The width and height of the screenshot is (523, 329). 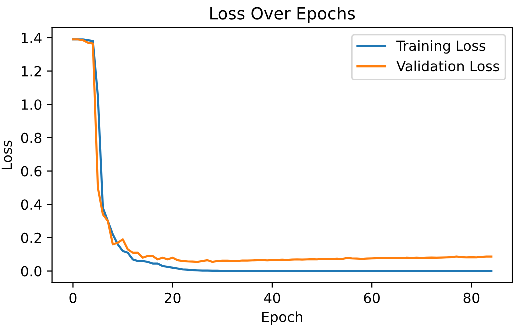 I want to click on y-tick-label: 0.4, so click(x=31, y=205).